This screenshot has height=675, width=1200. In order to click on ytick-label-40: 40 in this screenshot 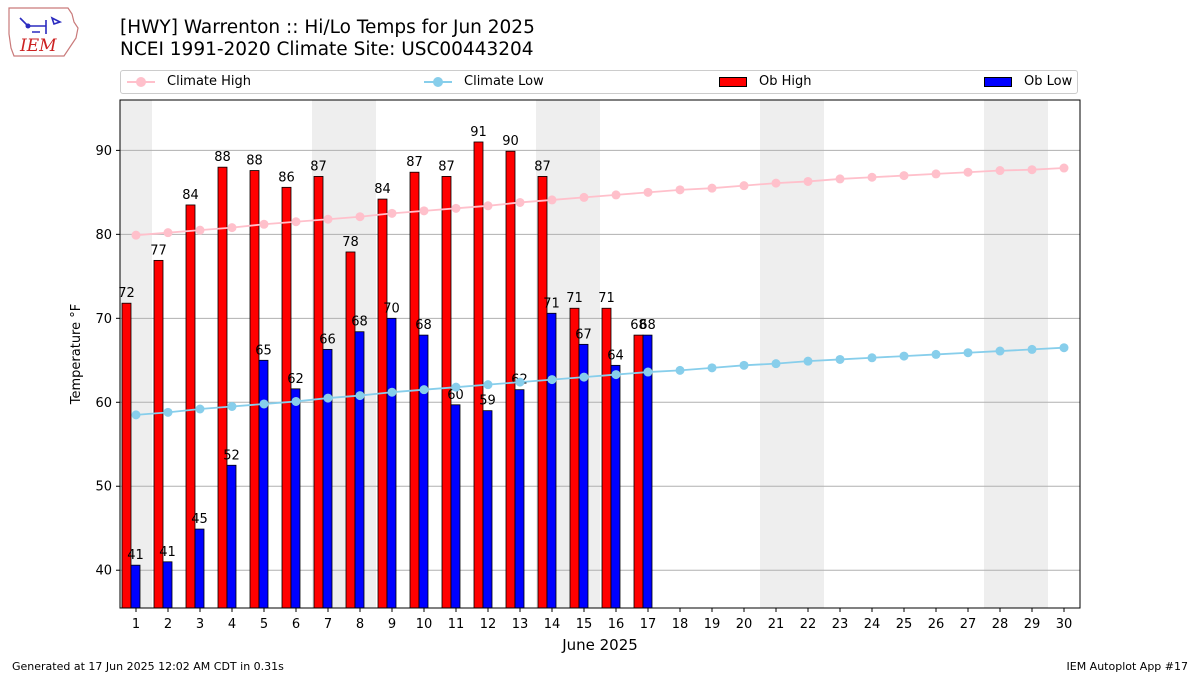, I will do `click(103, 571)`.